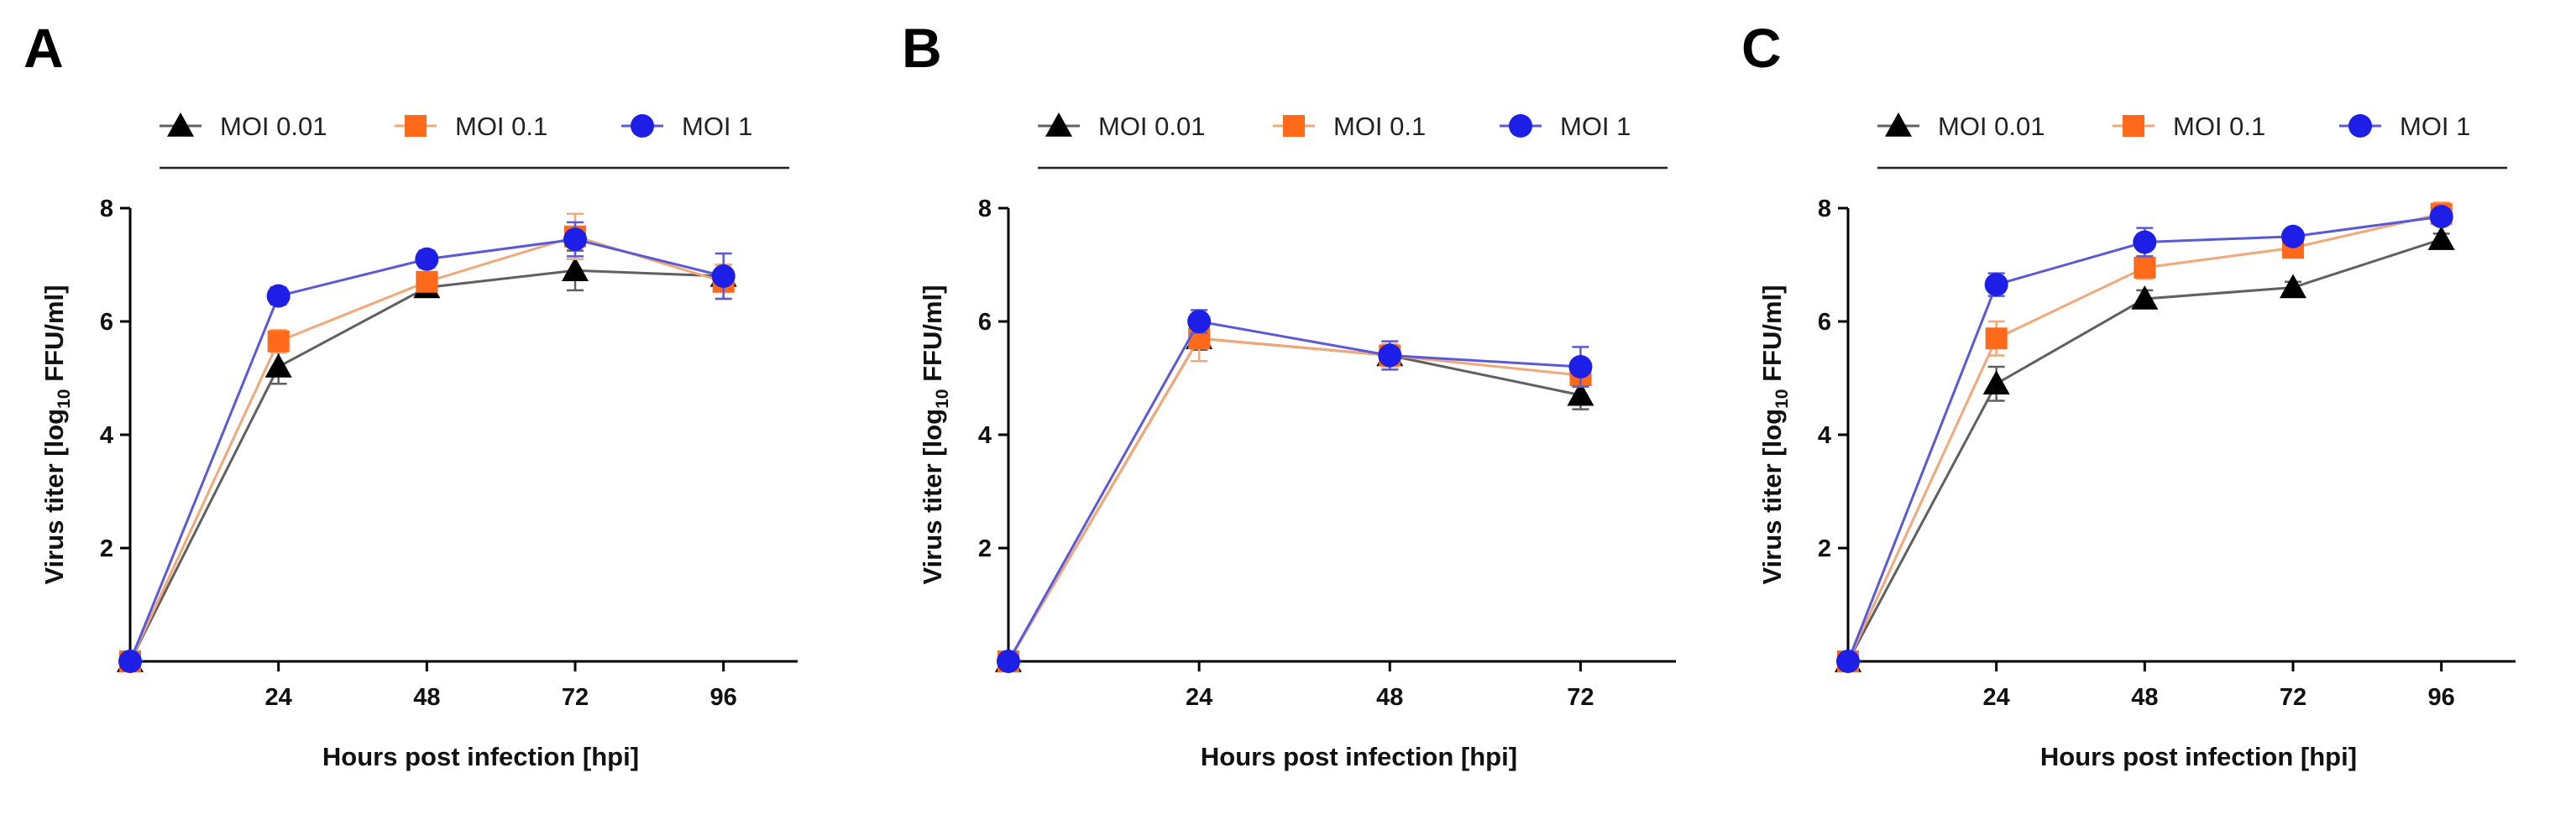 This screenshot has height=820, width=2576. I want to click on panel-letter-c: C, so click(1762, 48).